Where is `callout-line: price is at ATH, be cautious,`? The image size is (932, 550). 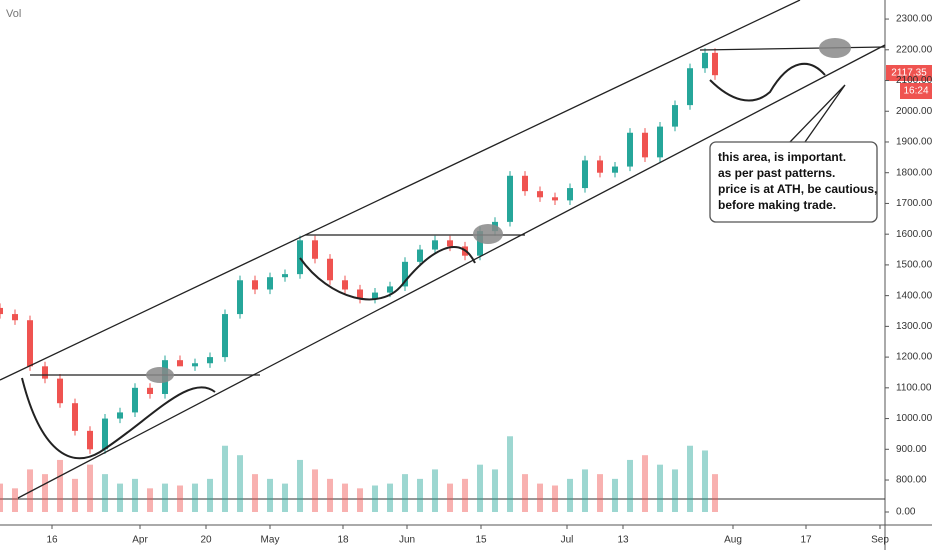 callout-line: price is at ATH, be cautious, is located at coordinates (797, 189).